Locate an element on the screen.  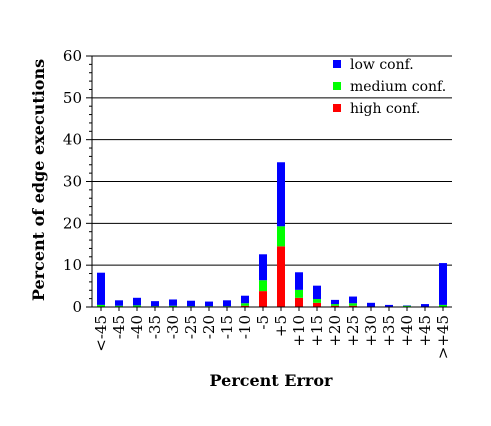
y-tick-label: 60 is located at coordinates (72, 56).